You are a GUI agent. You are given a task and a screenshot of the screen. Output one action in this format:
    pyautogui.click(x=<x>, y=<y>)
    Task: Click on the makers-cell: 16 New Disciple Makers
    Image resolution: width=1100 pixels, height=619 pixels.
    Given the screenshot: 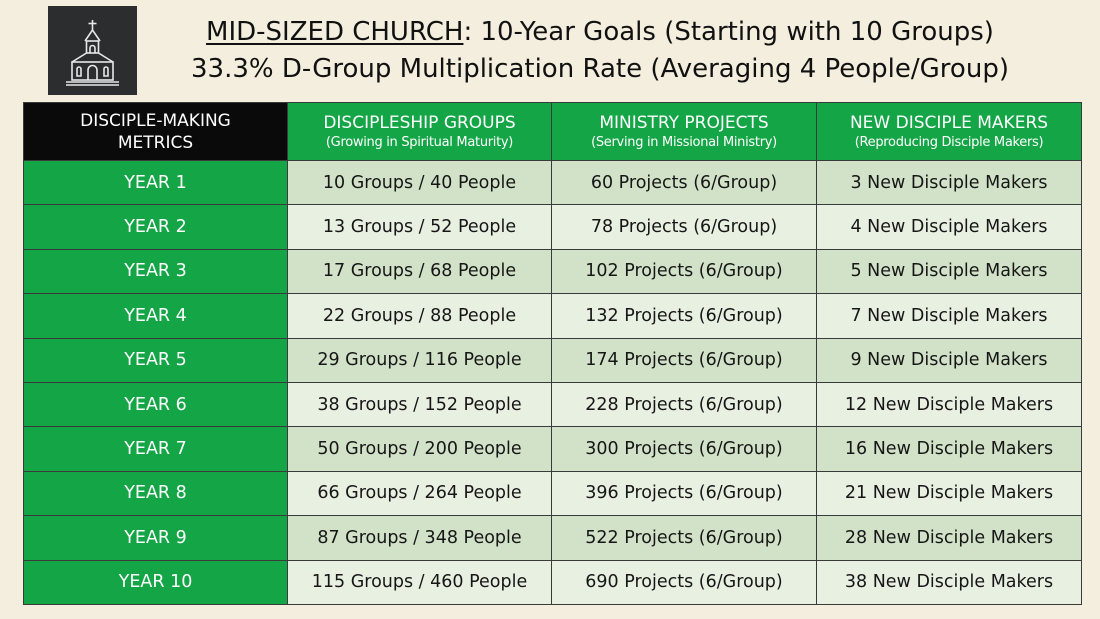 What is the action you would take?
    pyautogui.click(x=949, y=449)
    